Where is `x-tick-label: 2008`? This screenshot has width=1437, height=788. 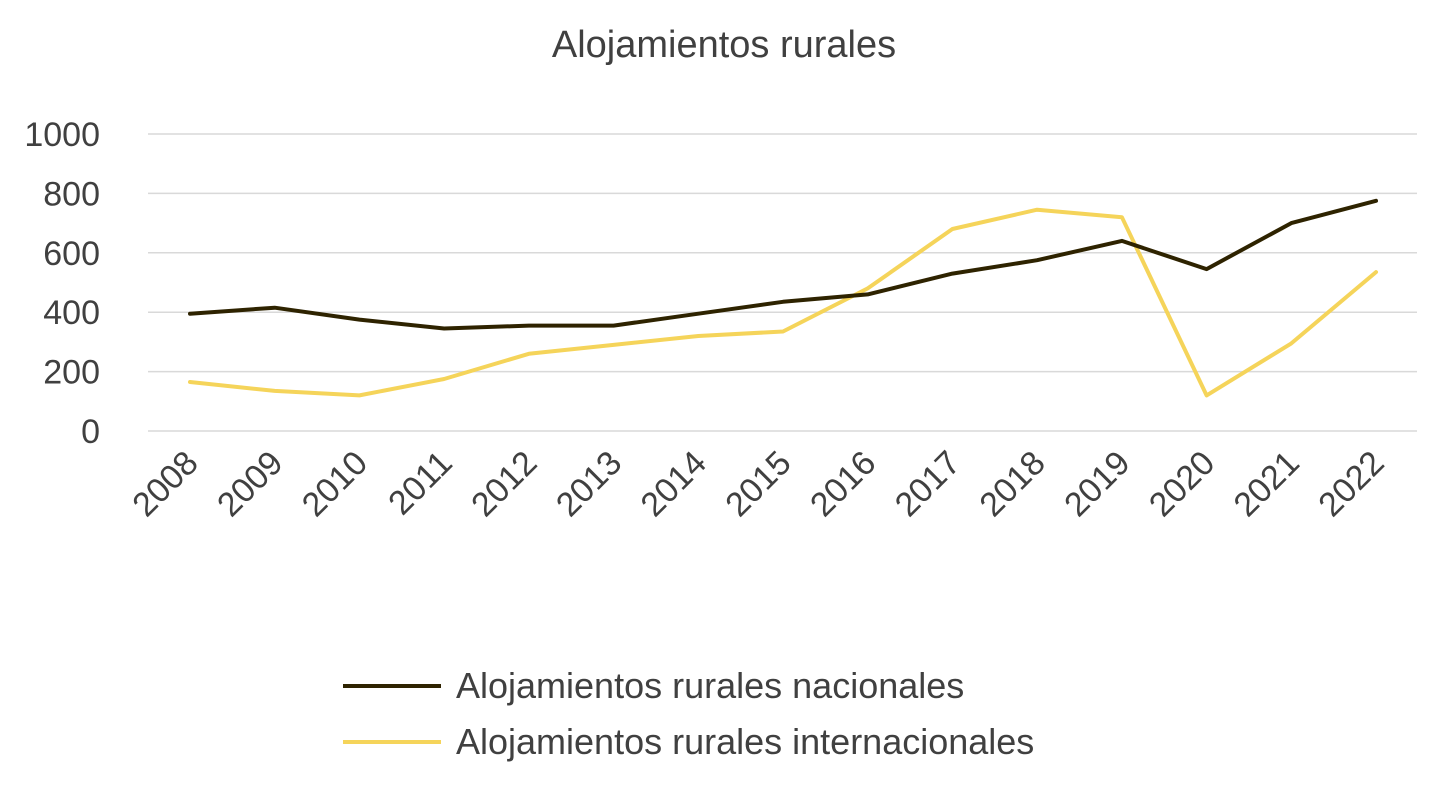 x-tick-label: 2008 is located at coordinates (165, 484).